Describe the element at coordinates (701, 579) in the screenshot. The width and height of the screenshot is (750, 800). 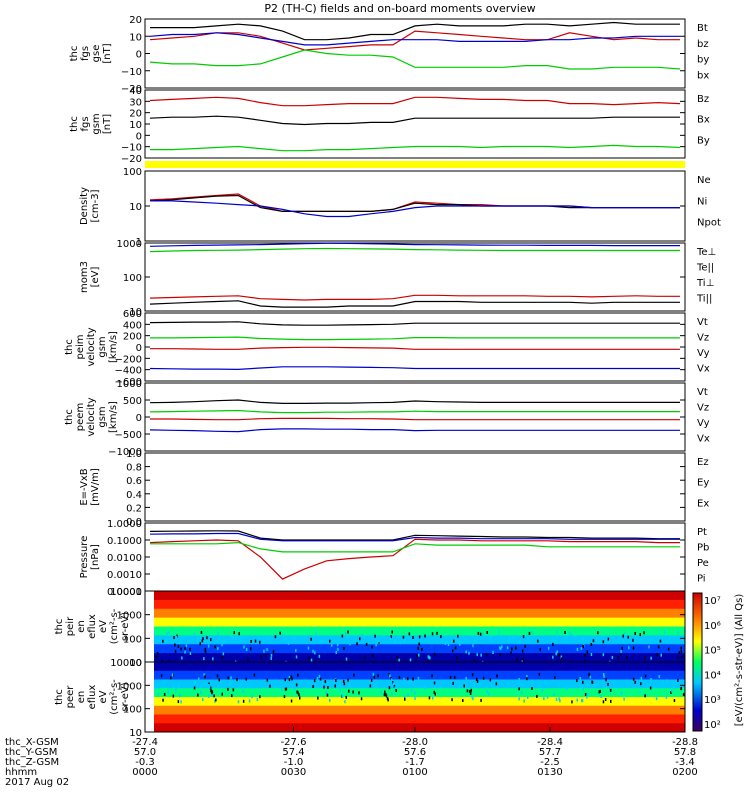
I see `legend-Pi: Pi` at that location.